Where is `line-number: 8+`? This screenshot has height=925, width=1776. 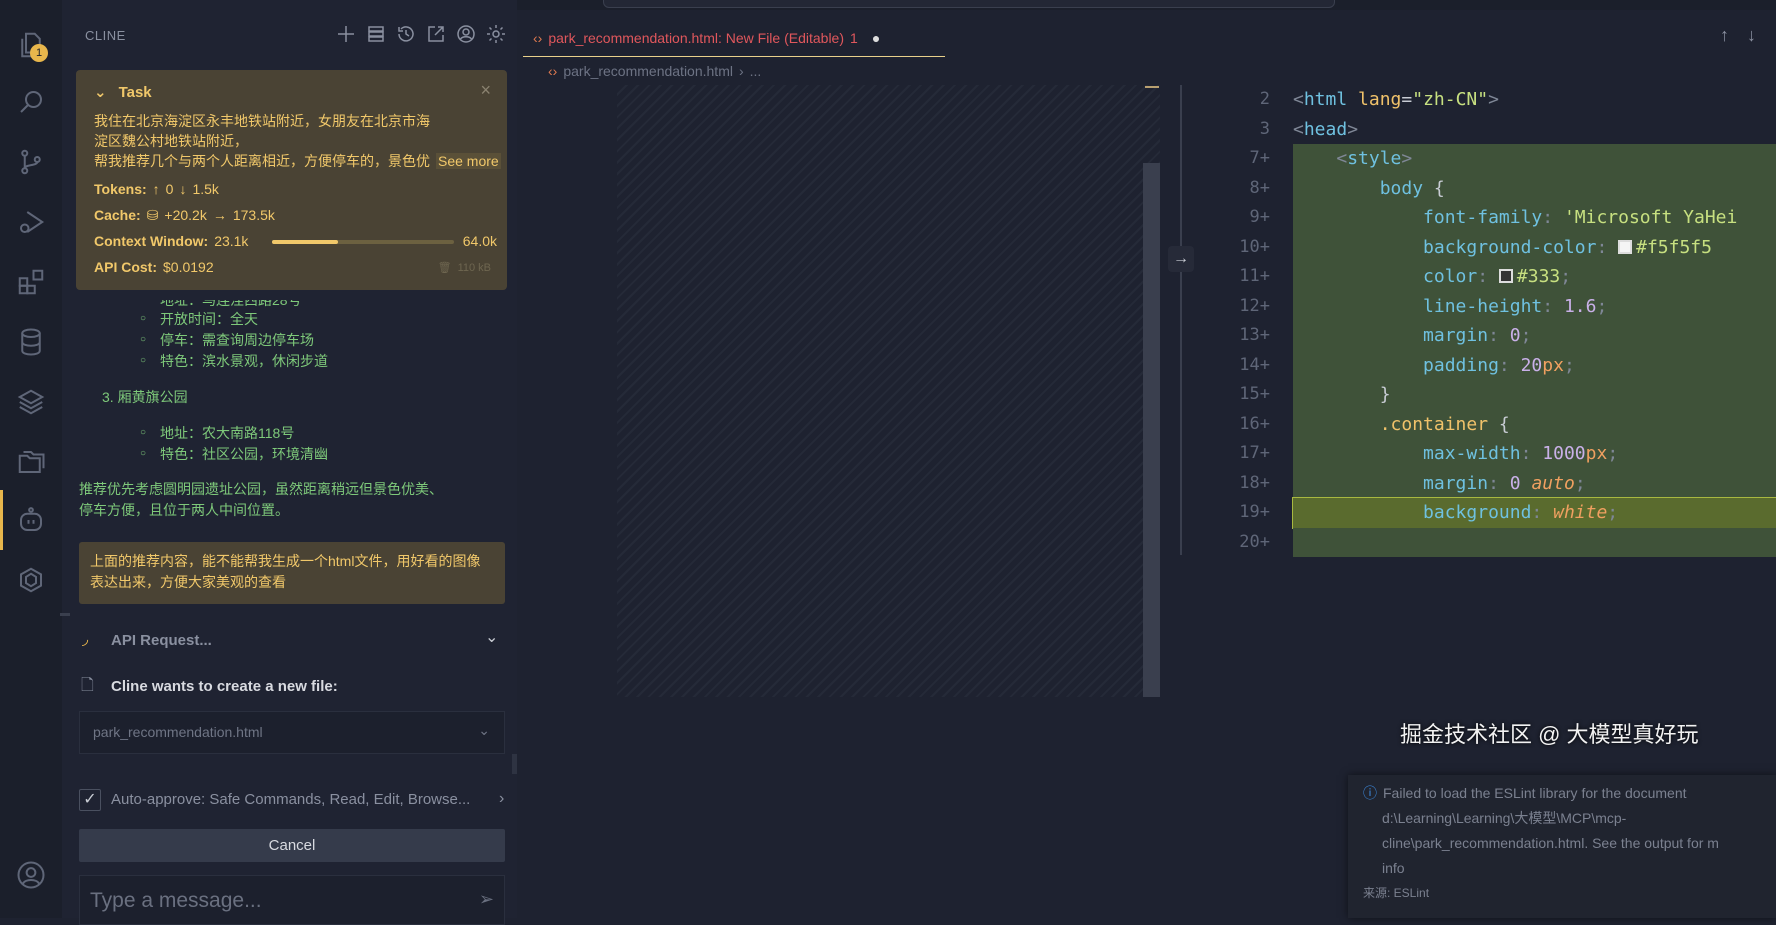 line-number: 8+ is located at coordinates (1259, 187).